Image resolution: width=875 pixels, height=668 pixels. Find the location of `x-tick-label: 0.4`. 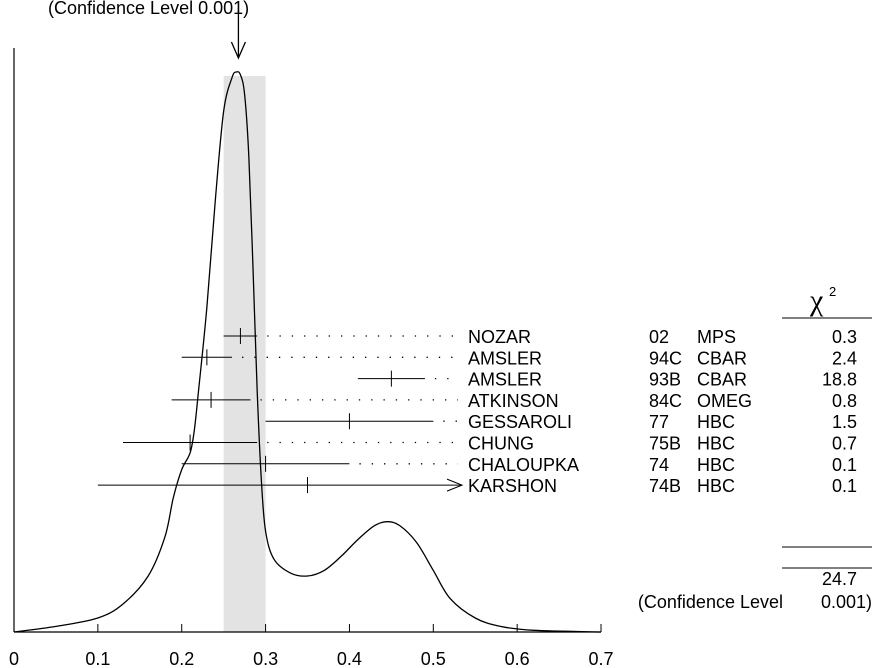

x-tick-label: 0.4 is located at coordinates (349, 658).